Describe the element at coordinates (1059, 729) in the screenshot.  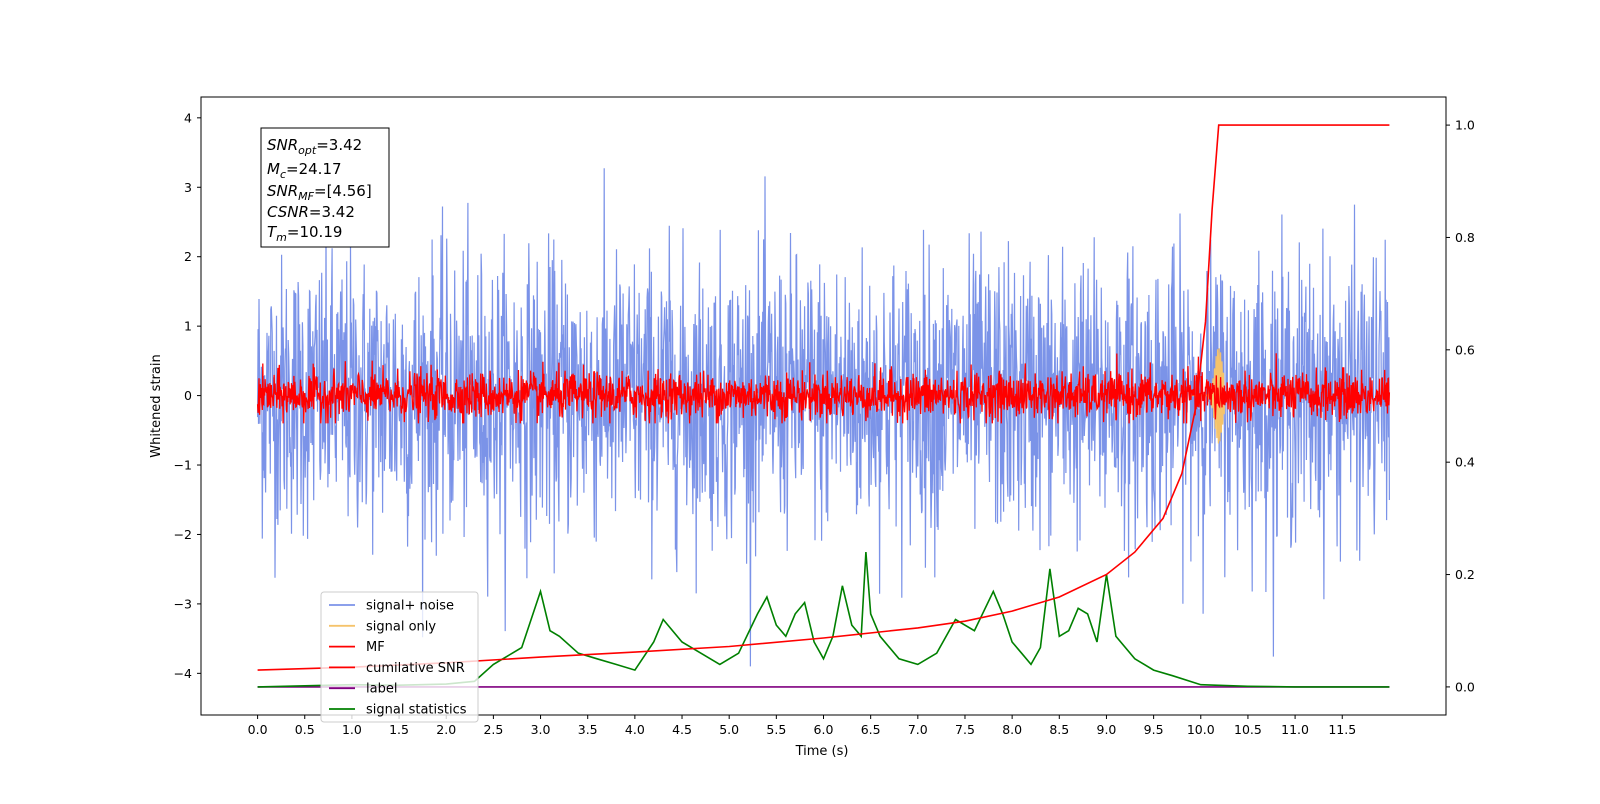
I see `x-tick-label: 8.5` at that location.